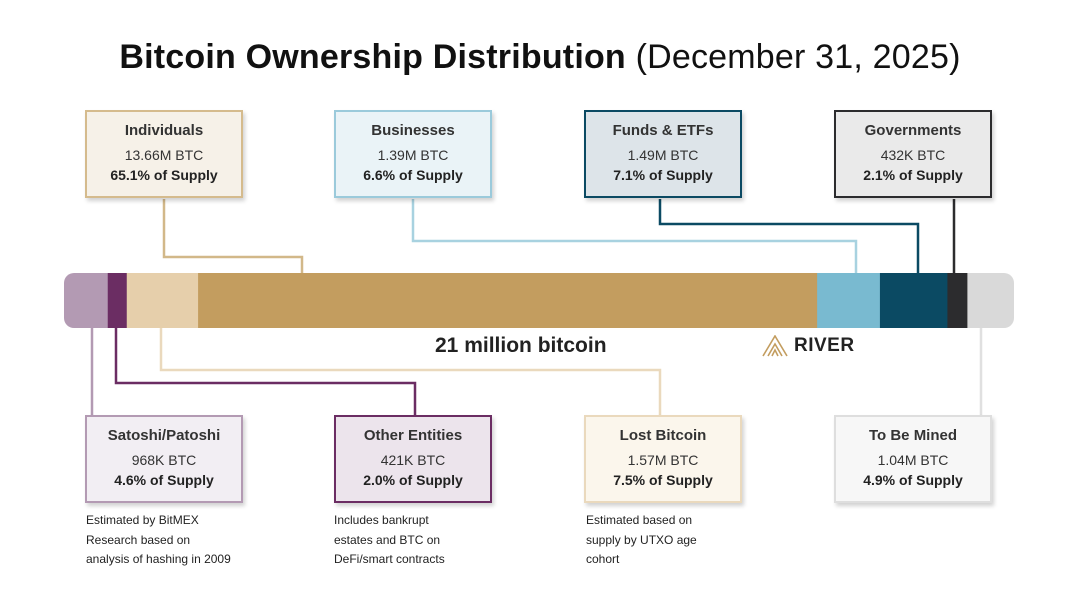 The width and height of the screenshot is (1080, 598). I want to click on other-entities-box: Other Entities 421K BTC 2.0% of Supply, so click(413, 459).